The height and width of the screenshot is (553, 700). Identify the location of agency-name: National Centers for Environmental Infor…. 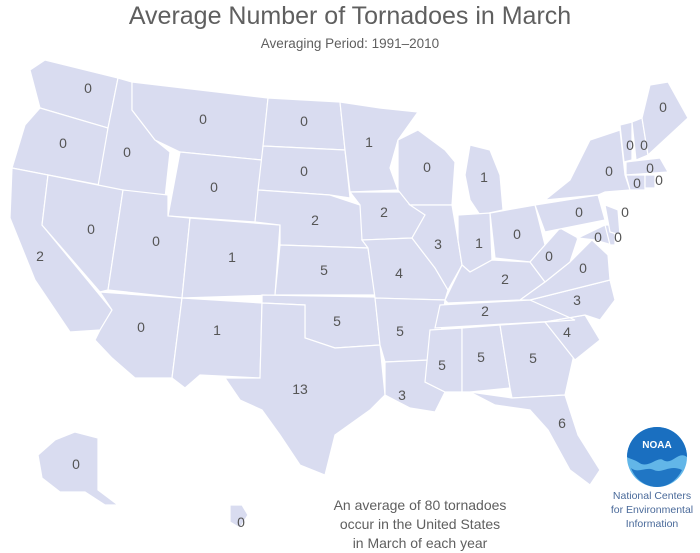
(652, 510).